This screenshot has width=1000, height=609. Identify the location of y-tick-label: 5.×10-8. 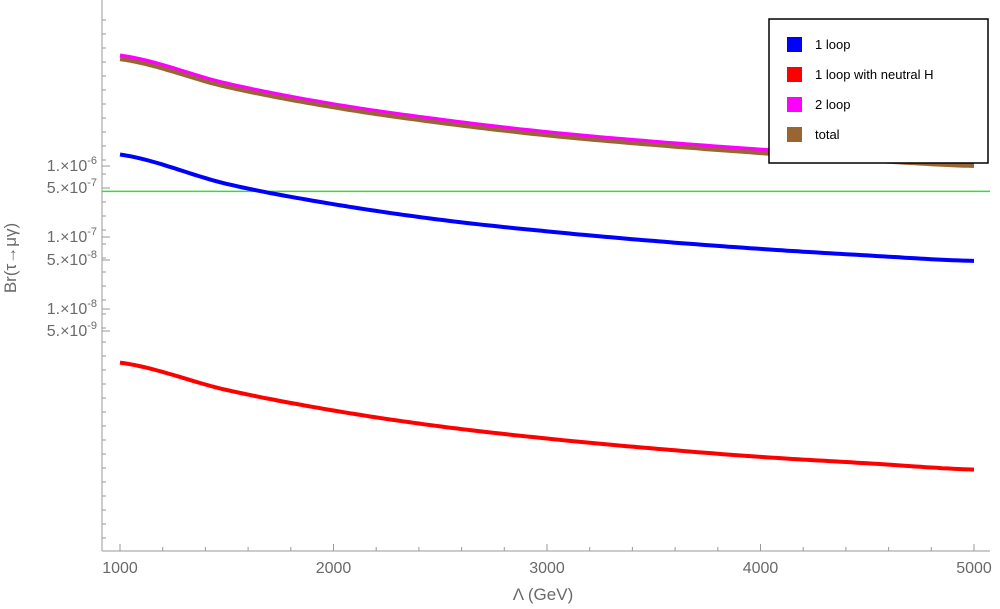
(72, 259).